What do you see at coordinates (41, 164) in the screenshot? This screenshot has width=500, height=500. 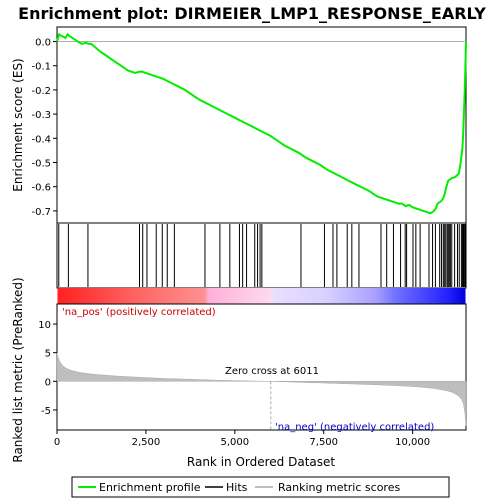 I see `es-y-tick-label: -0.5` at bounding box center [41, 164].